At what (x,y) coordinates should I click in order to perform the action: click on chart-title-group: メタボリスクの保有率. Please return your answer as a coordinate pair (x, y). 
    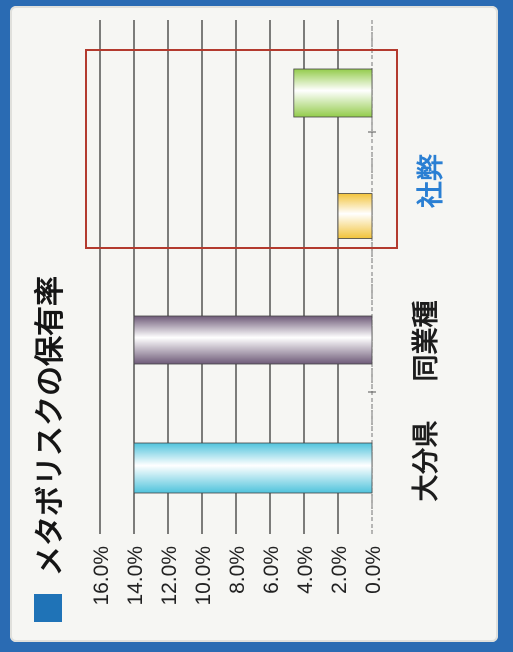
    Looking at the image, I should click on (50, 449).